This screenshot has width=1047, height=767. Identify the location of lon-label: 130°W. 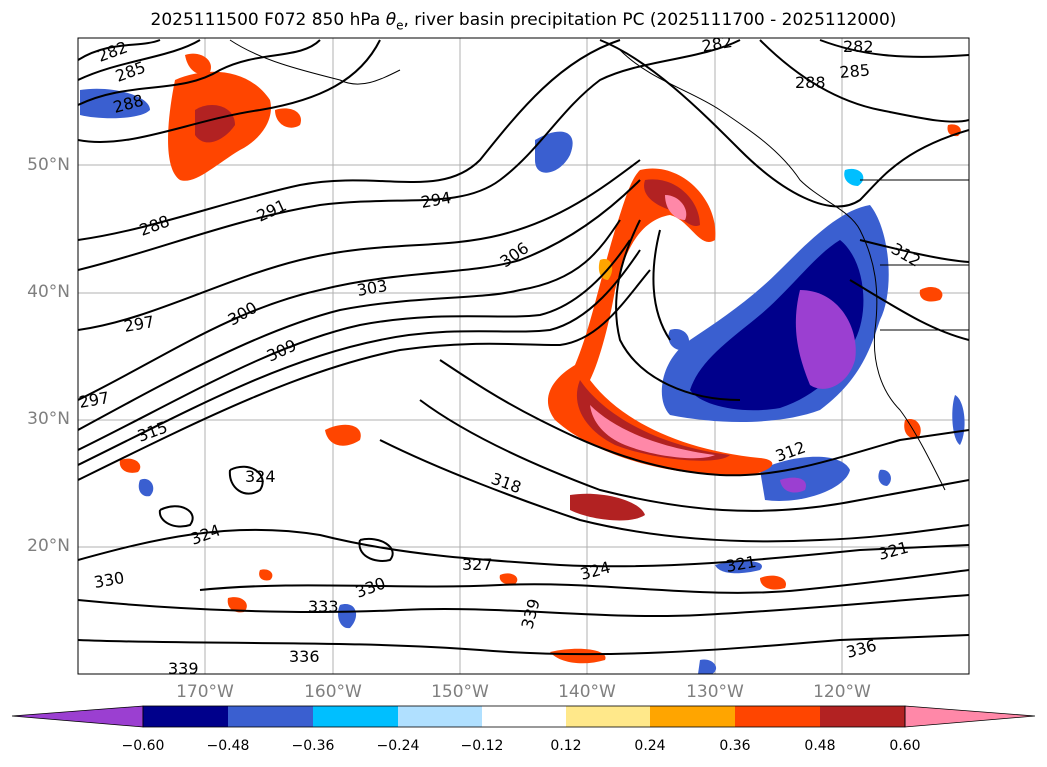
(715, 692).